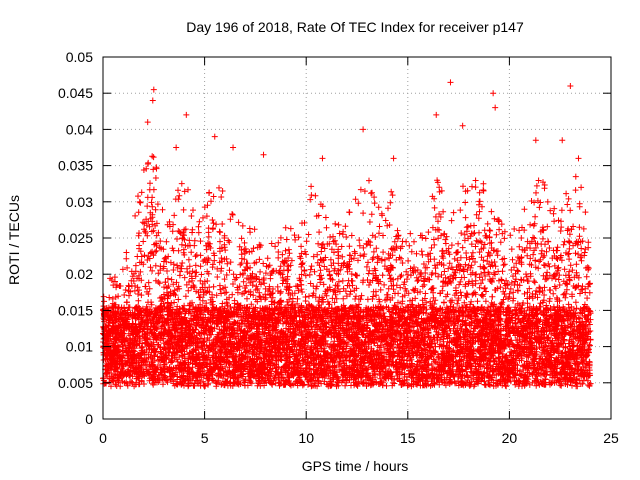 The height and width of the screenshot is (480, 640). What do you see at coordinates (79, 202) in the screenshot?
I see `y-tick-label: 0.03` at bounding box center [79, 202].